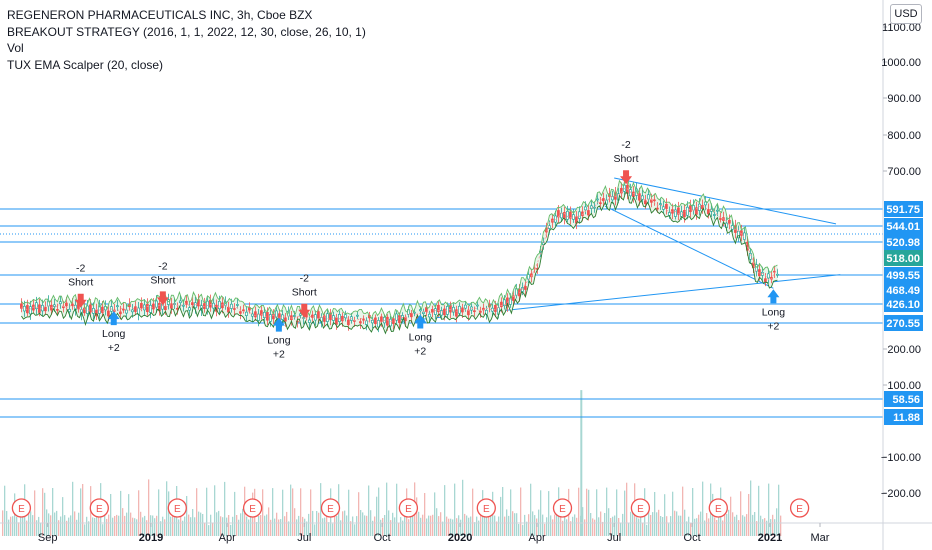 The height and width of the screenshot is (550, 932). I want to click on time-axis-label: 2021, so click(770, 538).